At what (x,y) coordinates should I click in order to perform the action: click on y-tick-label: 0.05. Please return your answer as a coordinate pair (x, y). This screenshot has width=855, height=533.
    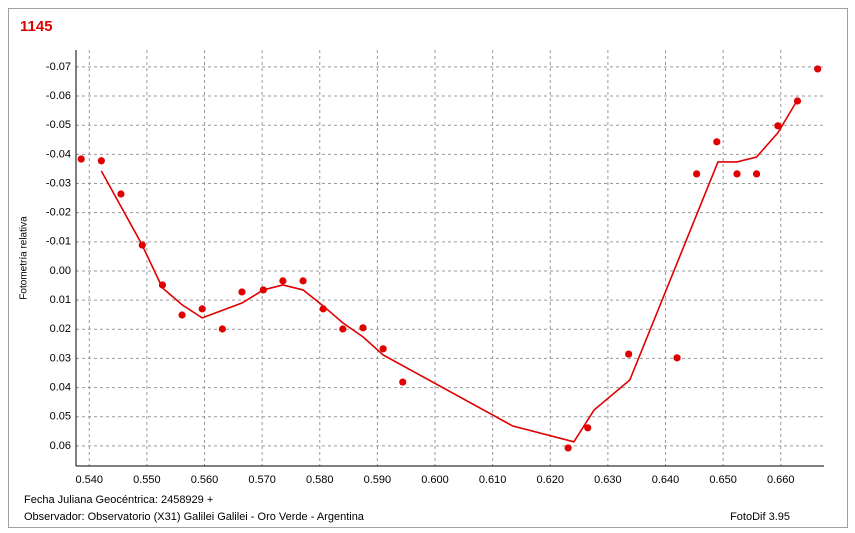
    Looking at the image, I should click on (60, 417).